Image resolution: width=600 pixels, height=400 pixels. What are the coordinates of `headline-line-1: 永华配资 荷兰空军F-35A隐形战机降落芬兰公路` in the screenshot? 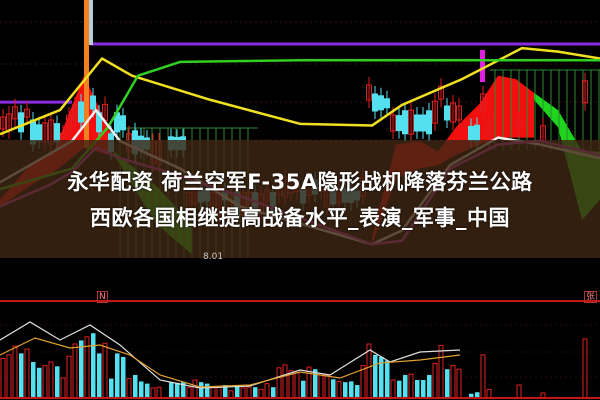 It's located at (300, 182).